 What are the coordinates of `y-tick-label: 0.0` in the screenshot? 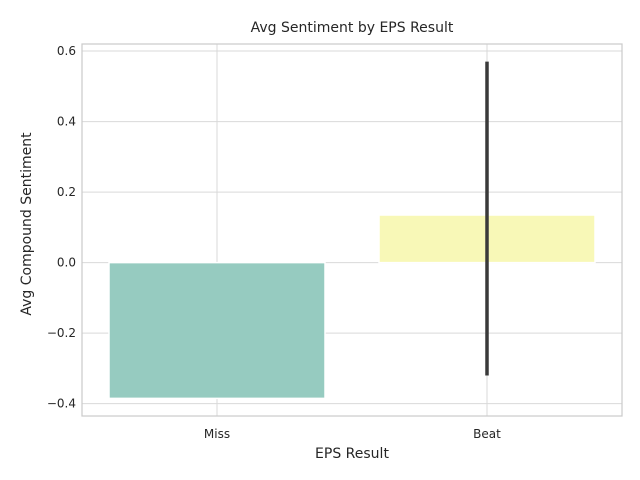 It's located at (66, 263).